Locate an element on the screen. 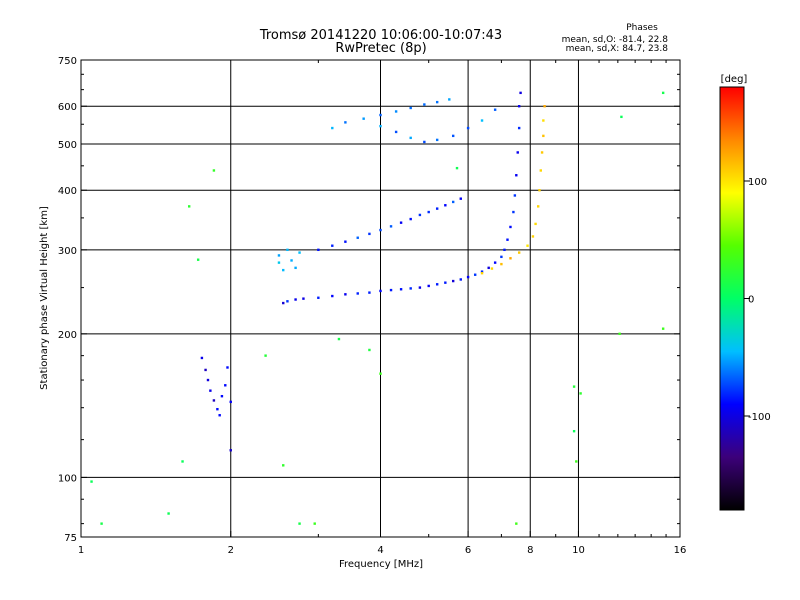 The image size is (800, 600). x-tick-label: 1 is located at coordinates (81, 550).